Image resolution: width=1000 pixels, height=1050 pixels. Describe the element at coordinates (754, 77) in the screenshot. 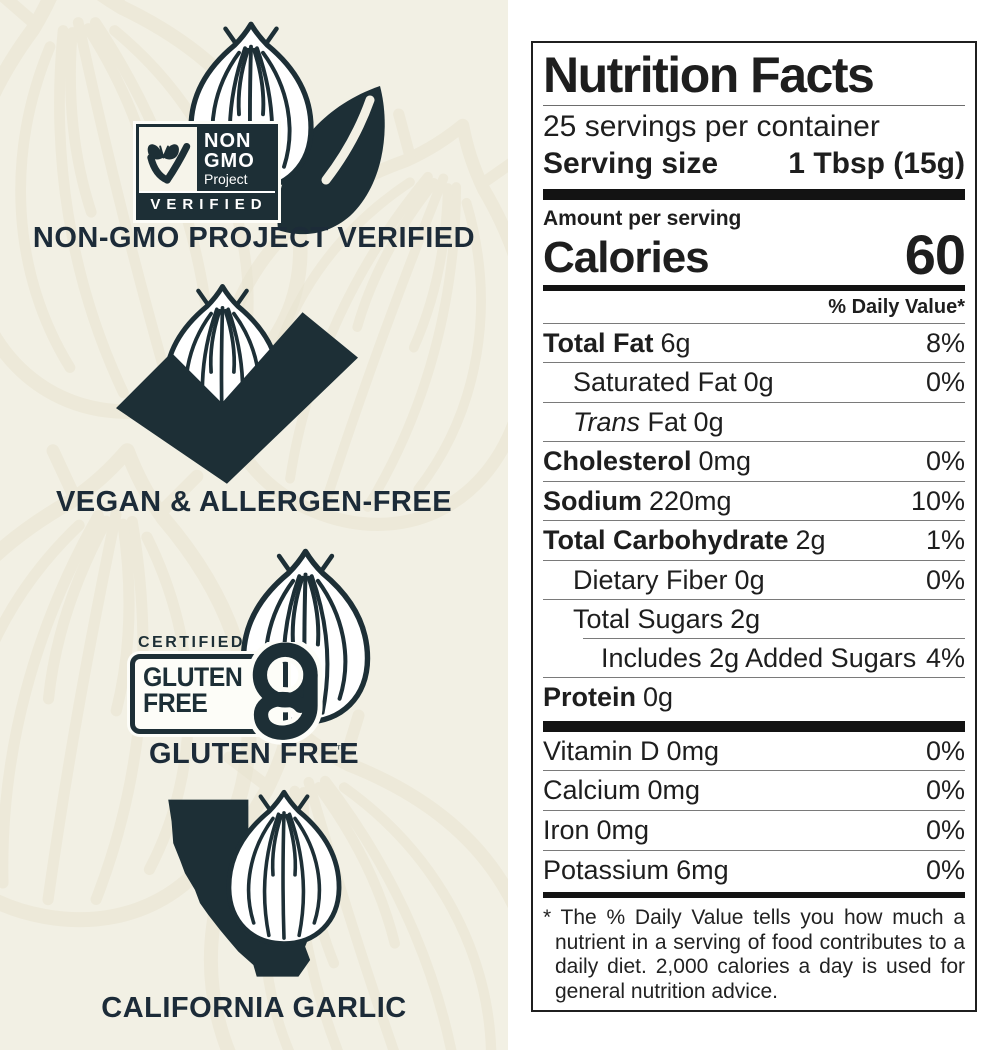

I see `nutrition-facts-title: Nutrition Facts` at that location.